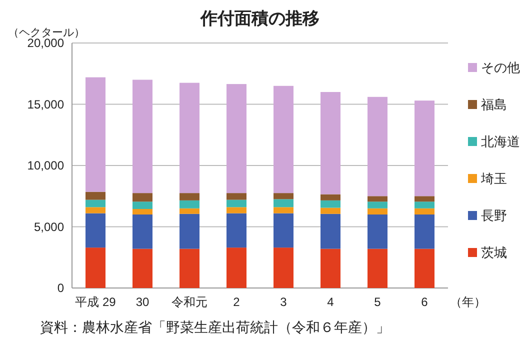 This screenshot has height=346, width=520. I want to click on y-tick-label: 15,000, so click(45, 104).